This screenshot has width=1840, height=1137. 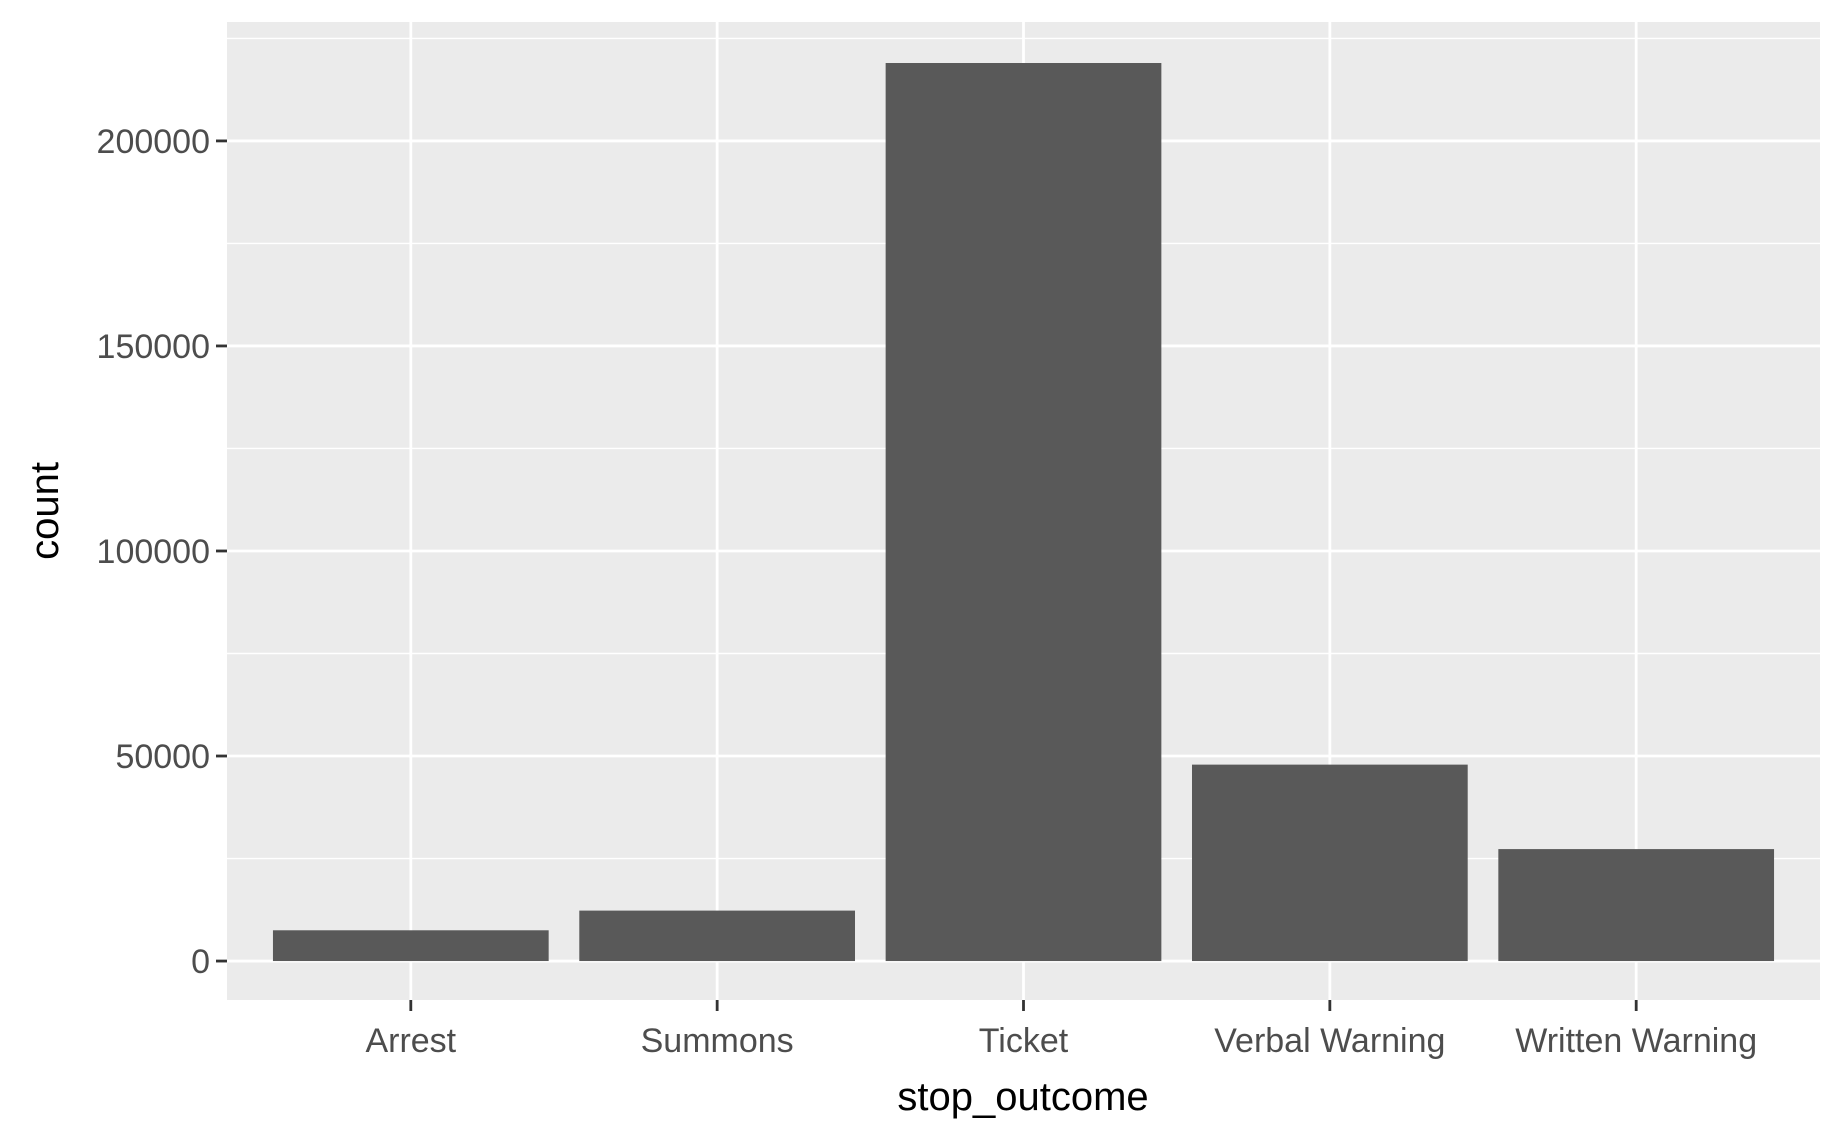 I want to click on y-tick-label-4: 200000, so click(x=153, y=142).